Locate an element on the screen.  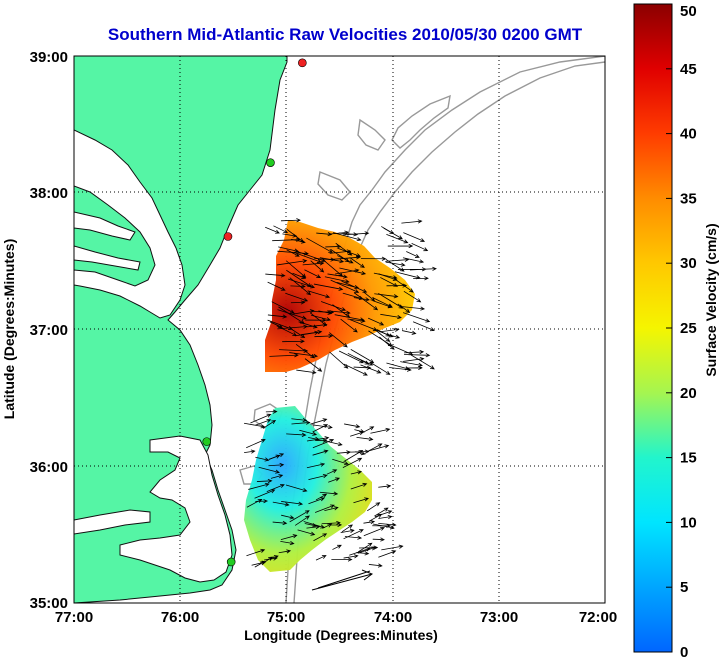
x-tick-label: 76:00 is located at coordinates (180, 617).